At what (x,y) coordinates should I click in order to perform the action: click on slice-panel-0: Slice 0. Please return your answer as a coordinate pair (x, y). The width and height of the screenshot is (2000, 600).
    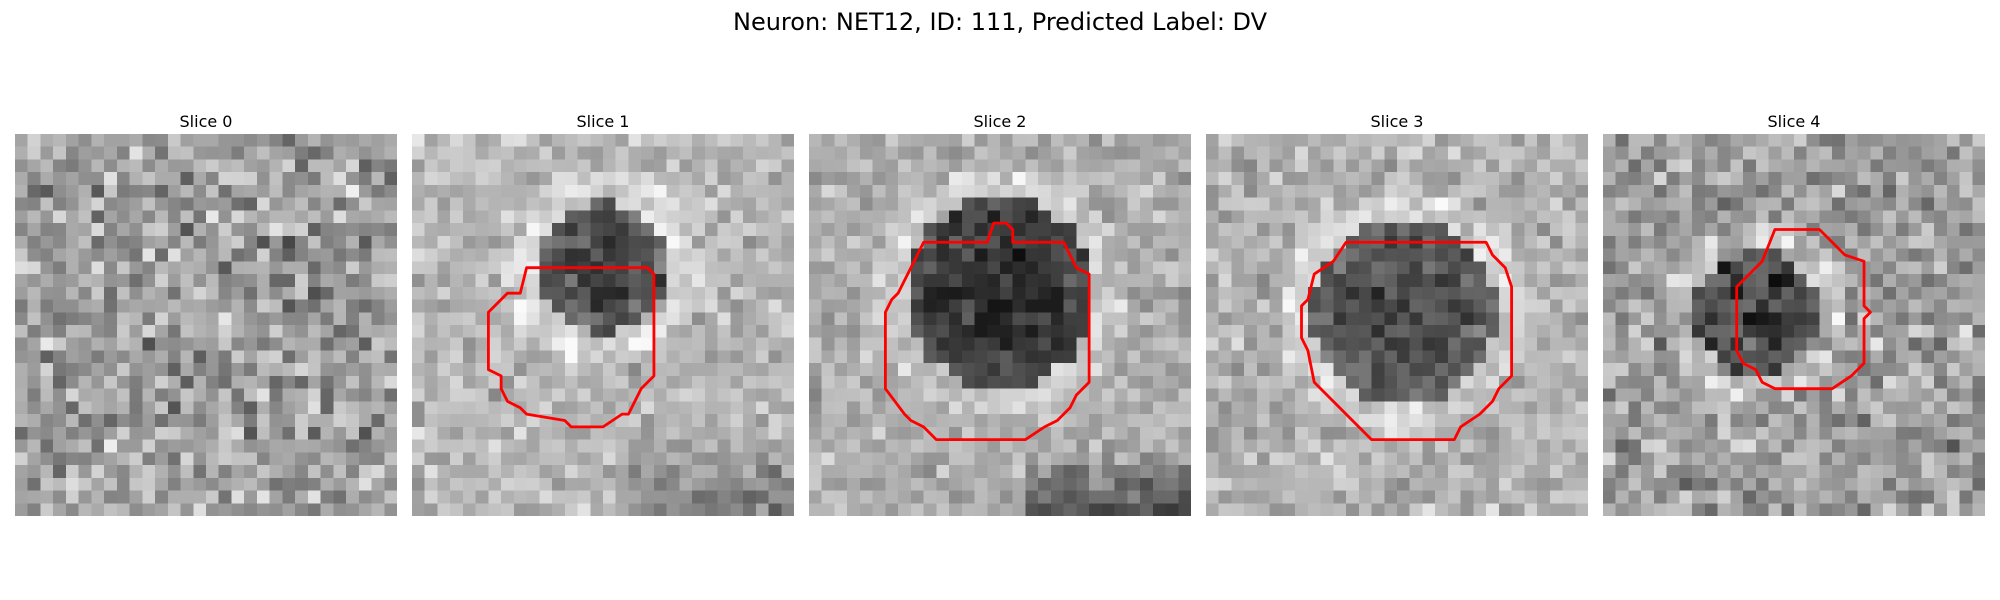
    Looking at the image, I should click on (206, 313).